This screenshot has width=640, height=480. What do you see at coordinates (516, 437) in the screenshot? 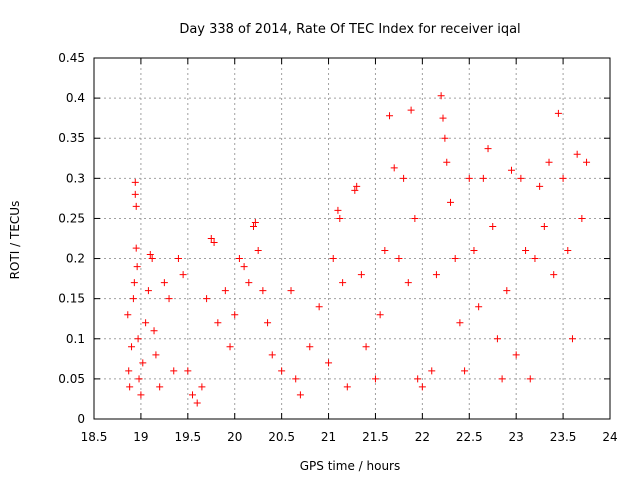
I see `x-tick-label: 23` at bounding box center [516, 437].